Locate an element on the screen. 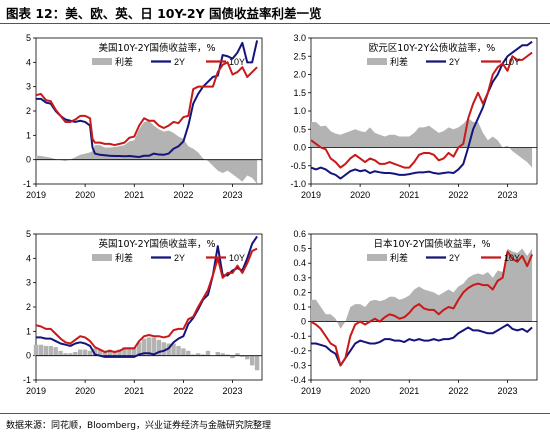 This screenshot has height=433, width=550. y-tick-label: -0.3 is located at coordinates (298, 365).